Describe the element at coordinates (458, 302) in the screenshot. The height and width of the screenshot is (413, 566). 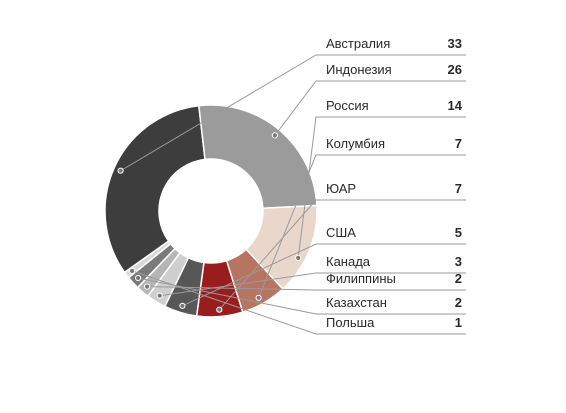
I see `data-label-9: 2` at that location.